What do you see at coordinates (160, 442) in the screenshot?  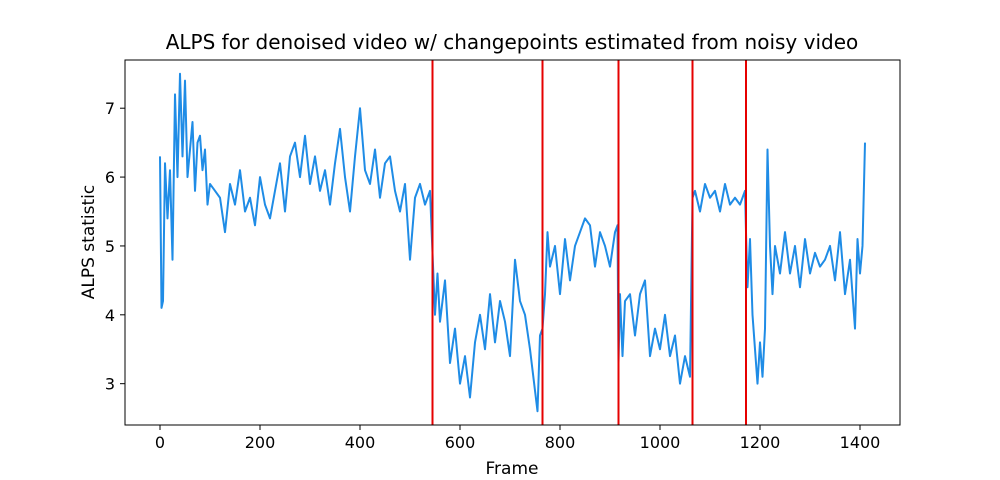 I see `x-tick-label-0: 0` at bounding box center [160, 442].